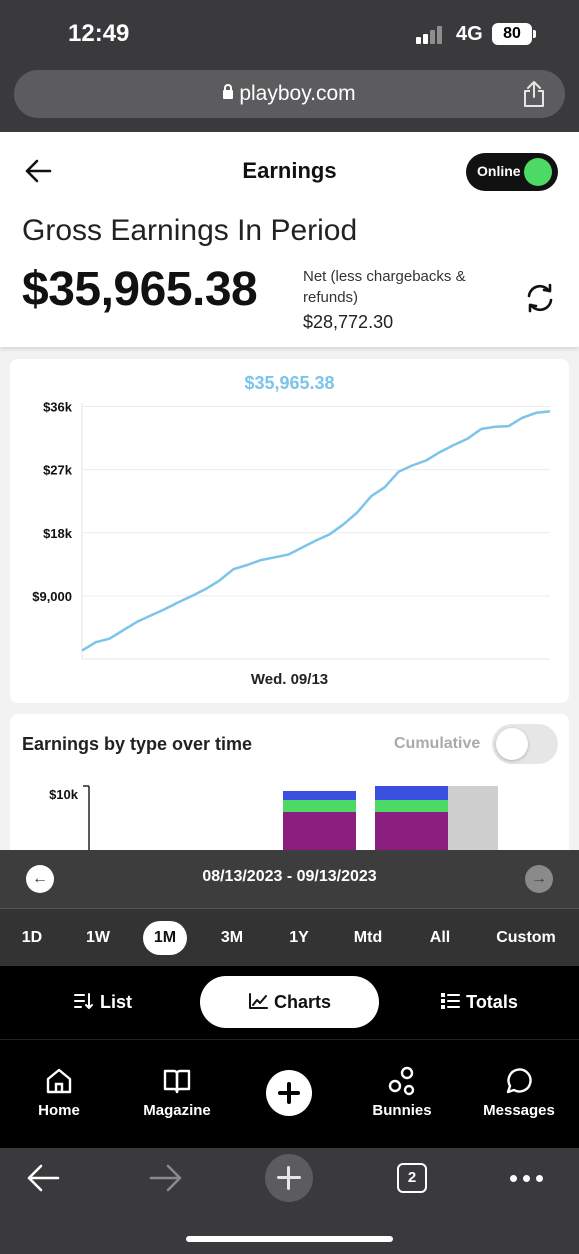 This screenshot has width=579, height=1254. Describe the element at coordinates (59, 1110) in the screenshot. I see `nav-home-label: Home` at that location.